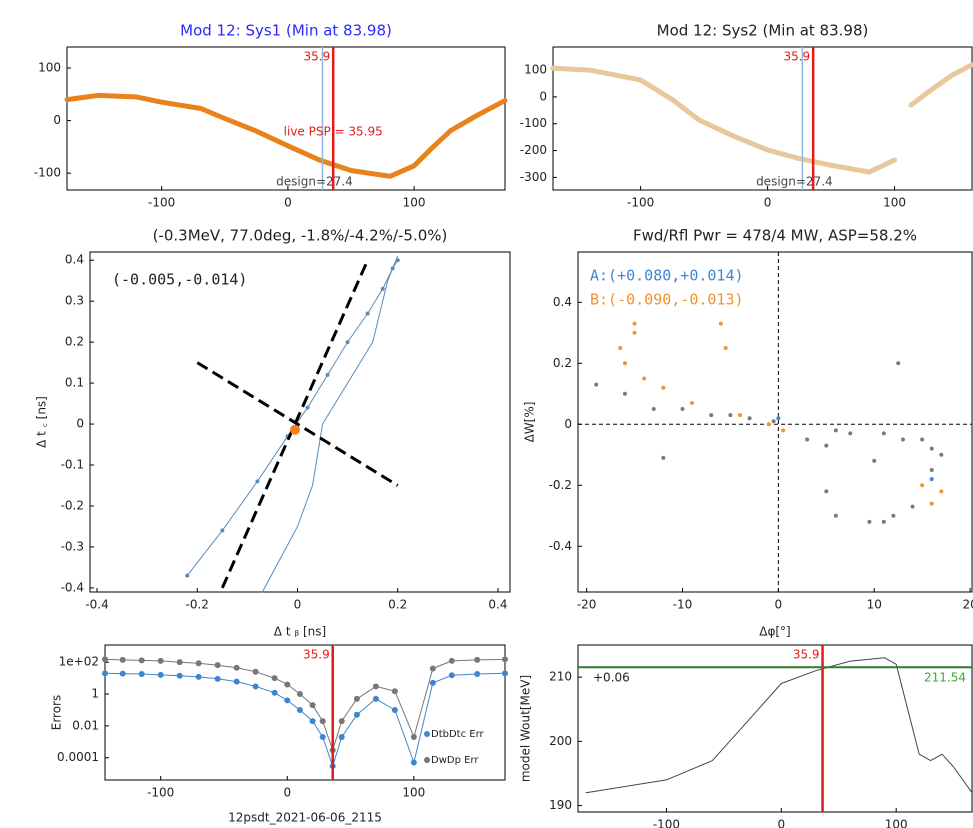 The width and height of the screenshot is (973, 828). What do you see at coordinates (775, 632) in the screenshot?
I see `x-axis-label: Δφ[°]` at bounding box center [775, 632].